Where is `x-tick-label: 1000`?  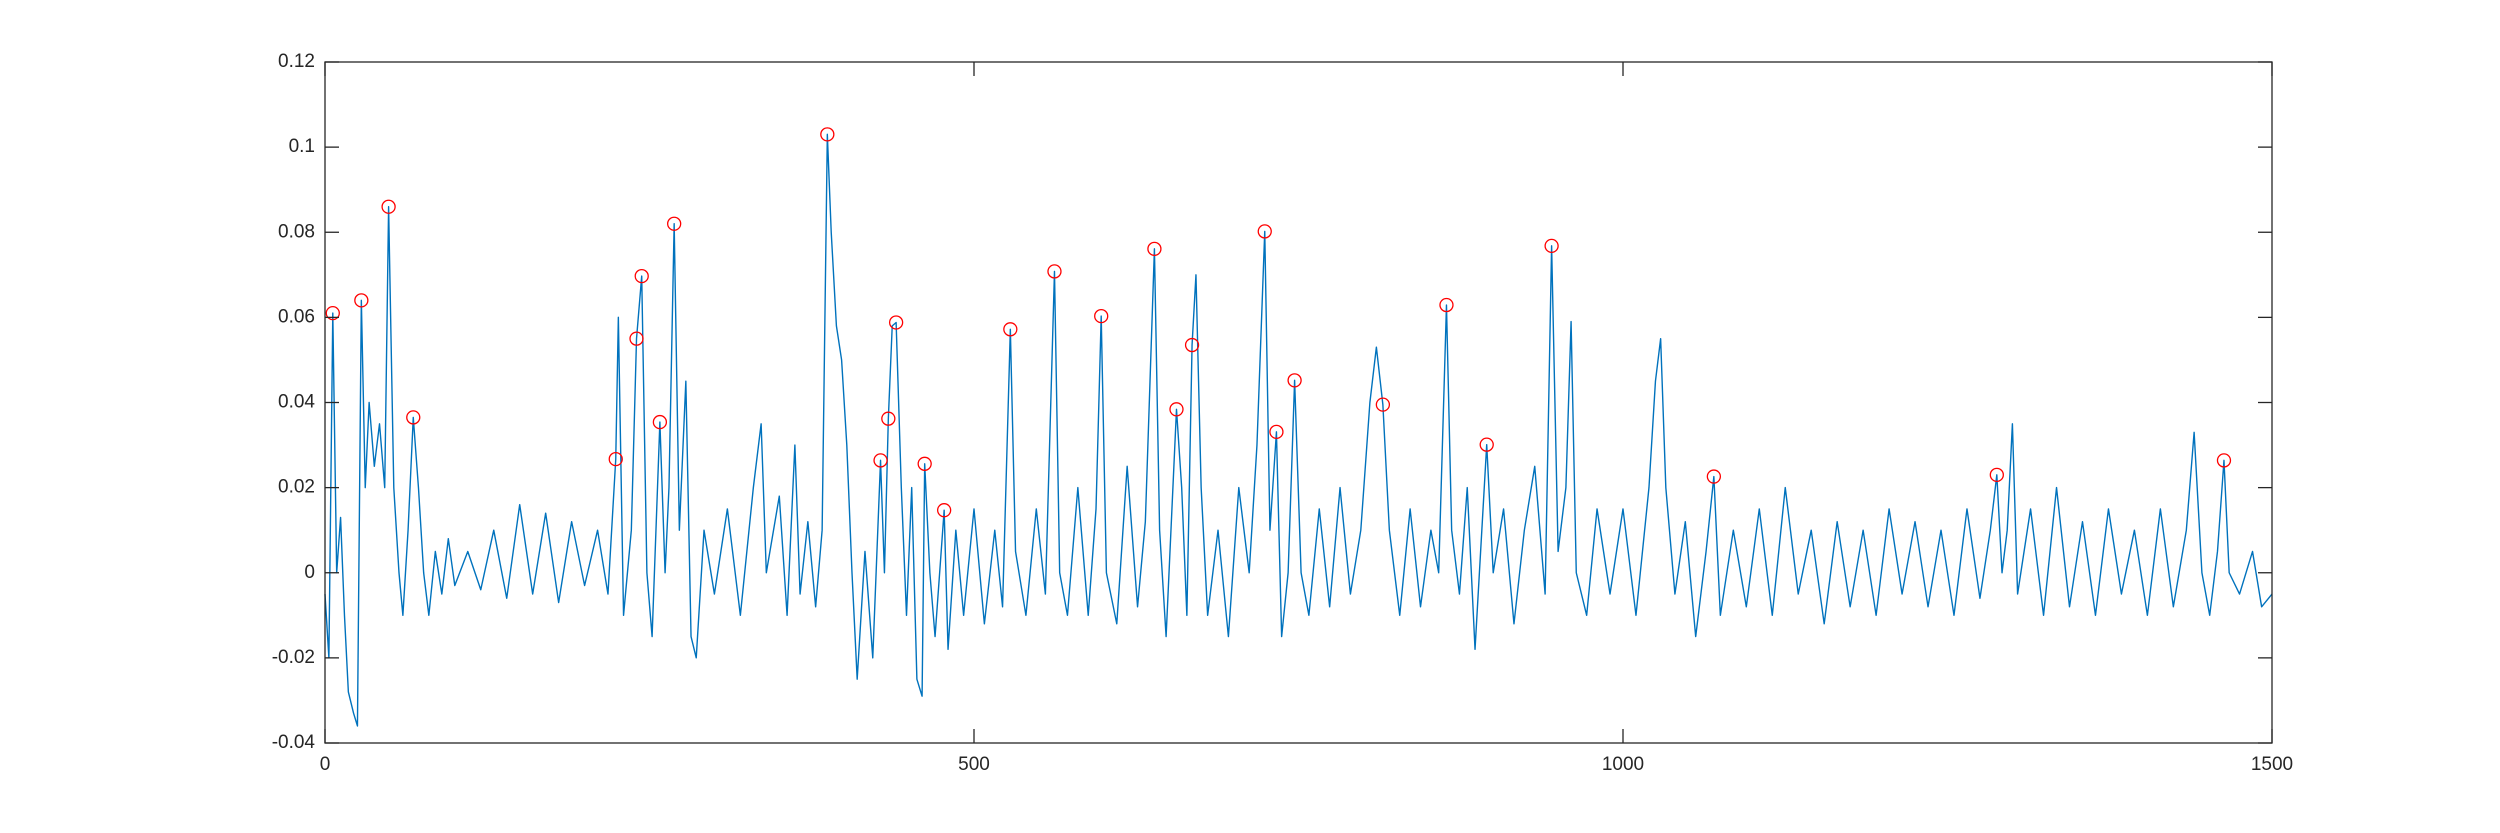
x-tick-label: 1000 is located at coordinates (1623, 764).